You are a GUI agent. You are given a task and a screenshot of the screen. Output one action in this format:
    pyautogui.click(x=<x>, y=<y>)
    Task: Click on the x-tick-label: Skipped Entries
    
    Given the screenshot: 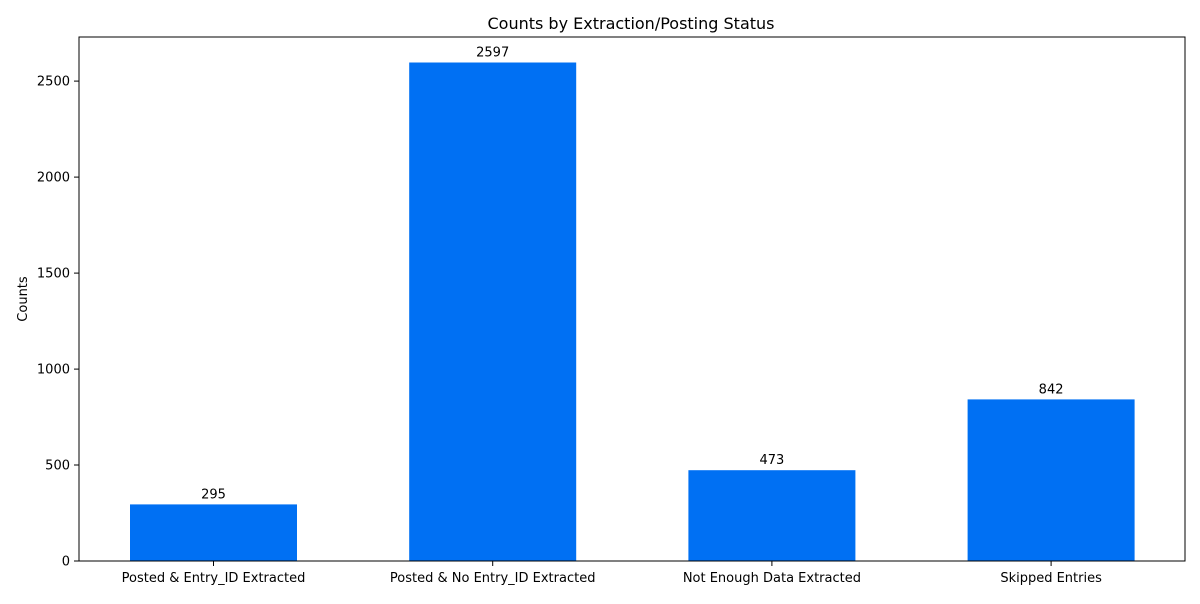 What is the action you would take?
    pyautogui.click(x=1051, y=578)
    